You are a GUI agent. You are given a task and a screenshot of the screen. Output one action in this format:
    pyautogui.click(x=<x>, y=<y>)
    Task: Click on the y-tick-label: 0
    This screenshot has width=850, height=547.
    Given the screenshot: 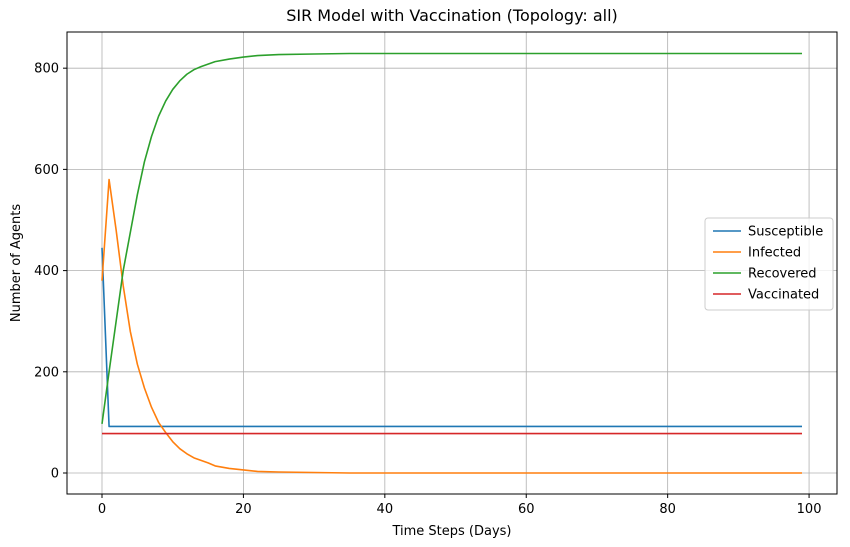 What is the action you would take?
    pyautogui.click(x=55, y=474)
    